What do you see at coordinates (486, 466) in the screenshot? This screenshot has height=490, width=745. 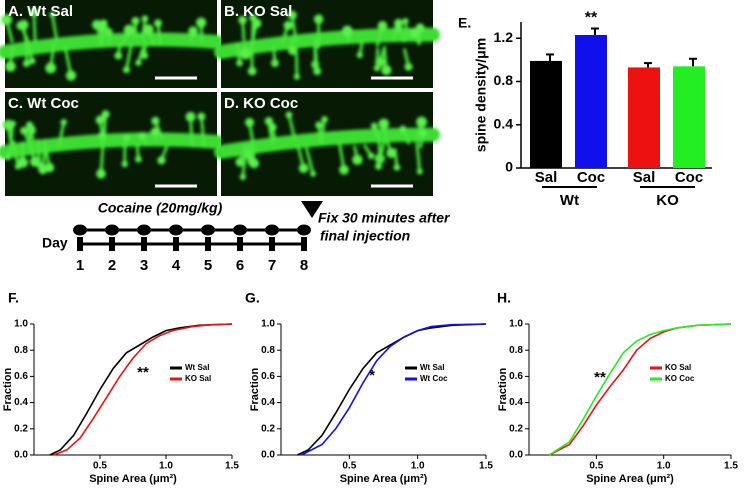 I see `x-tick-label: 1.5` at bounding box center [486, 466].